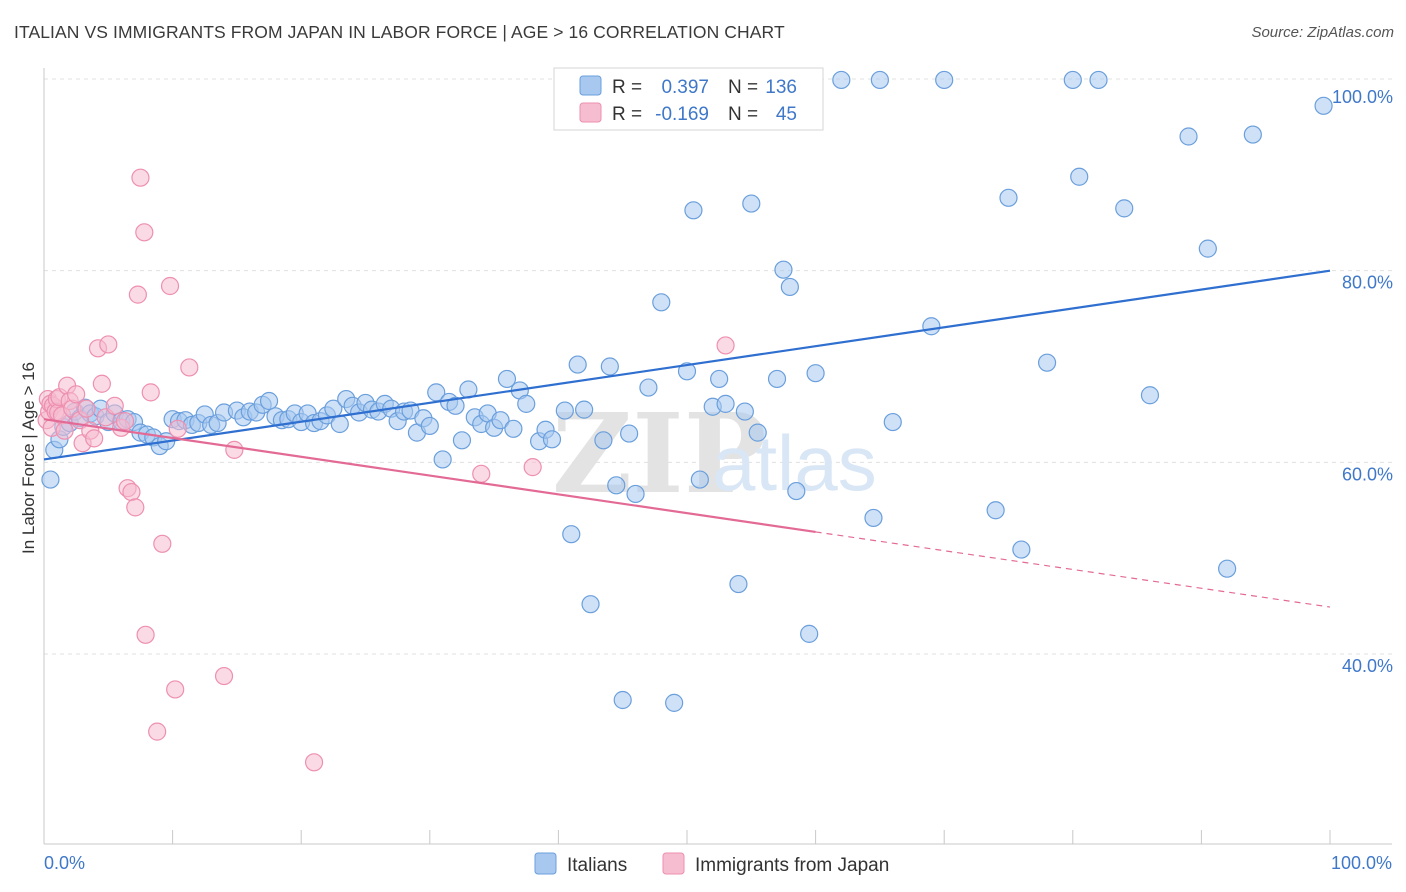  What do you see at coordinates (1322, 32) in the screenshot?
I see `chart-source: Source: ZipAtlas.com` at bounding box center [1322, 32].